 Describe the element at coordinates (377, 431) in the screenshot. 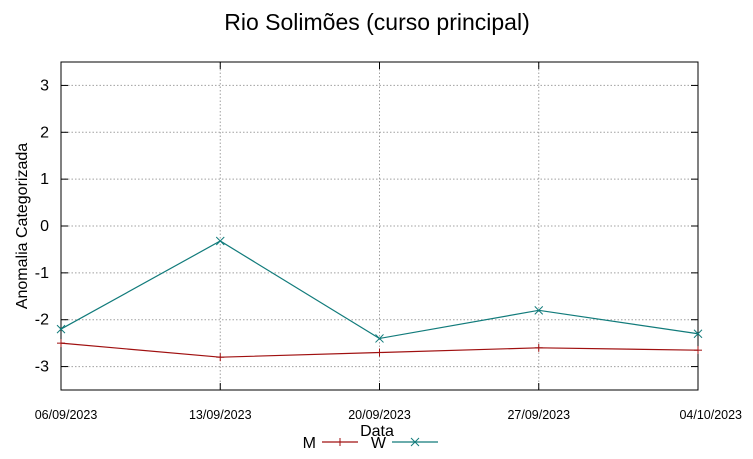

I see `x-axis-label: Data` at that location.